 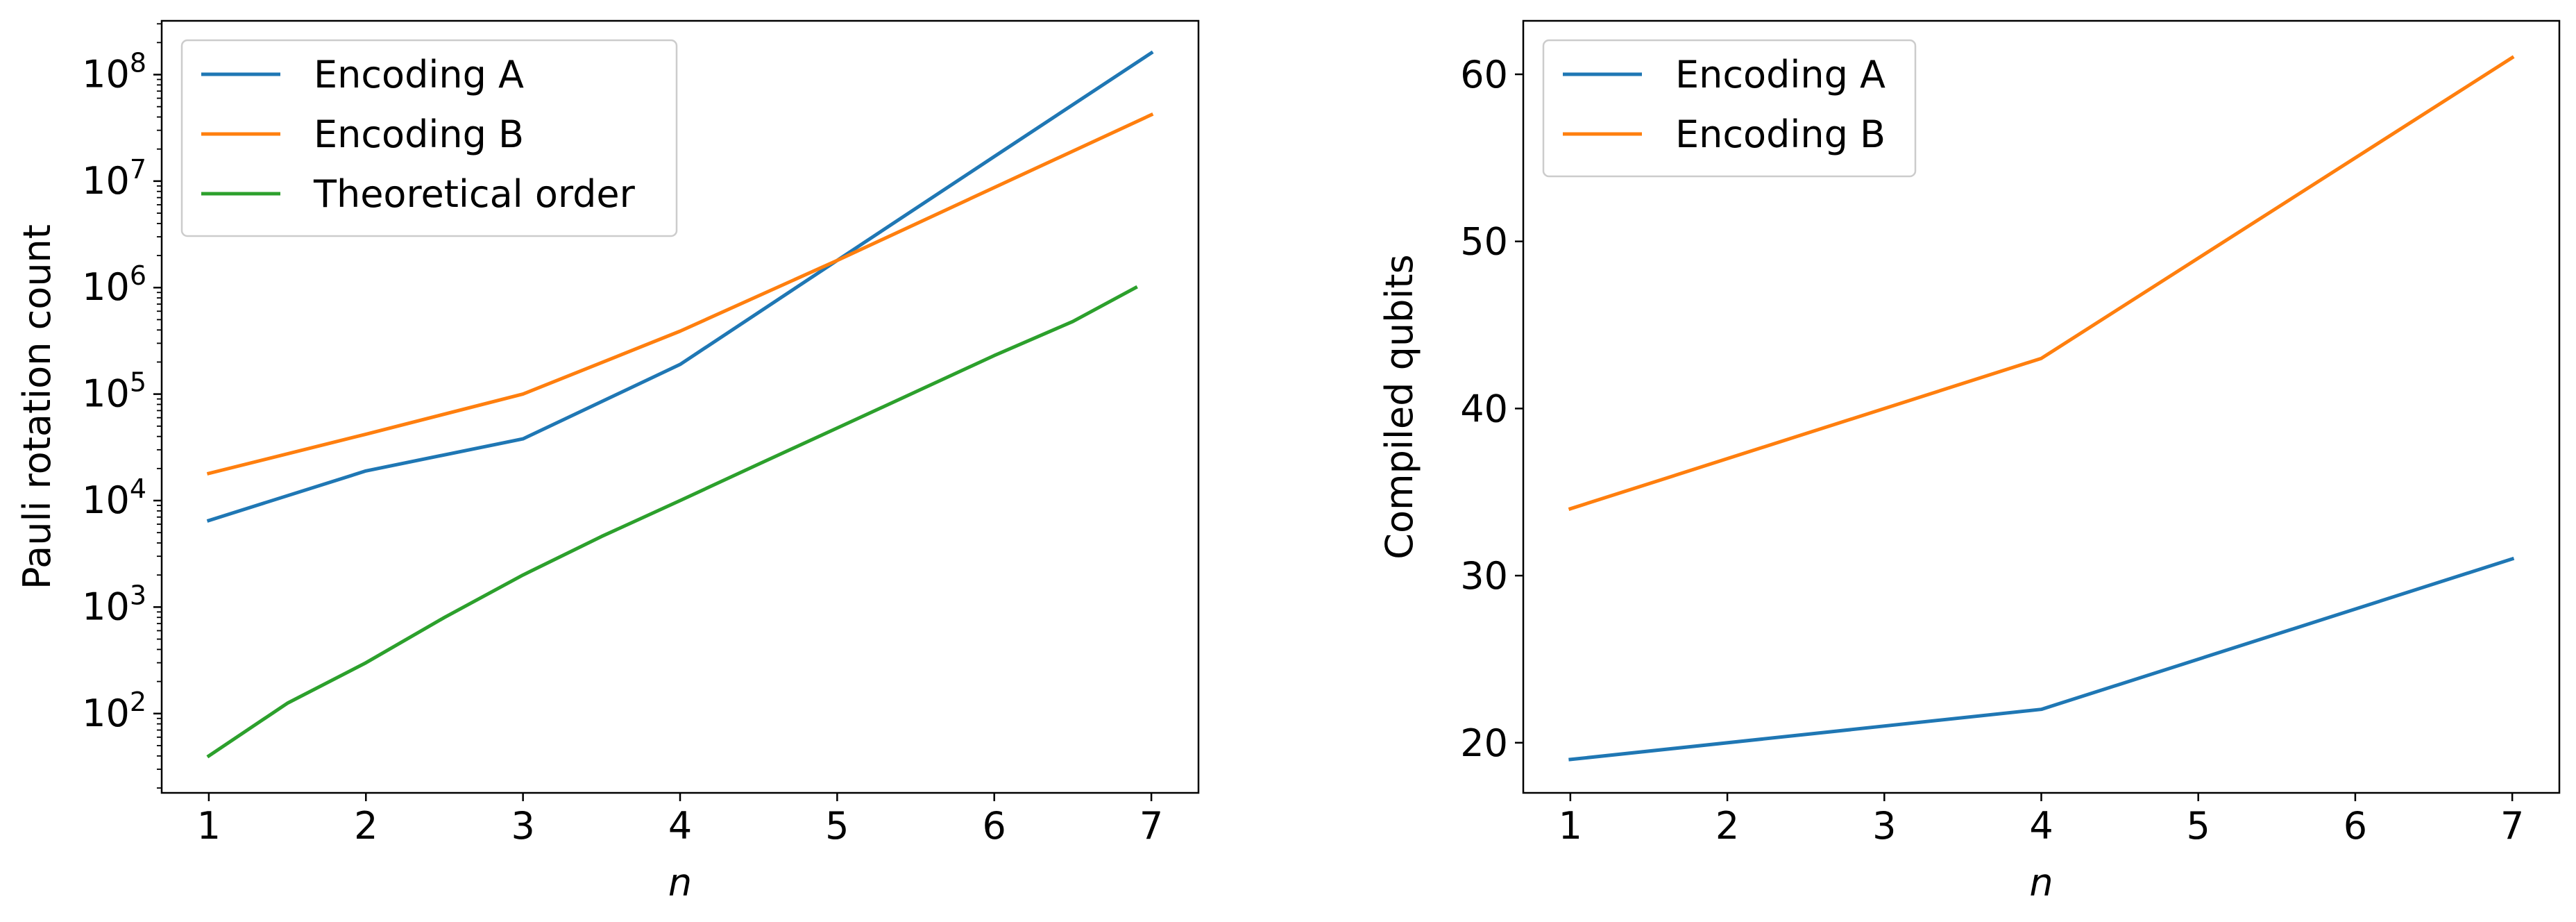 What do you see at coordinates (1484, 743) in the screenshot?
I see `y-tick-label: 20` at bounding box center [1484, 743].